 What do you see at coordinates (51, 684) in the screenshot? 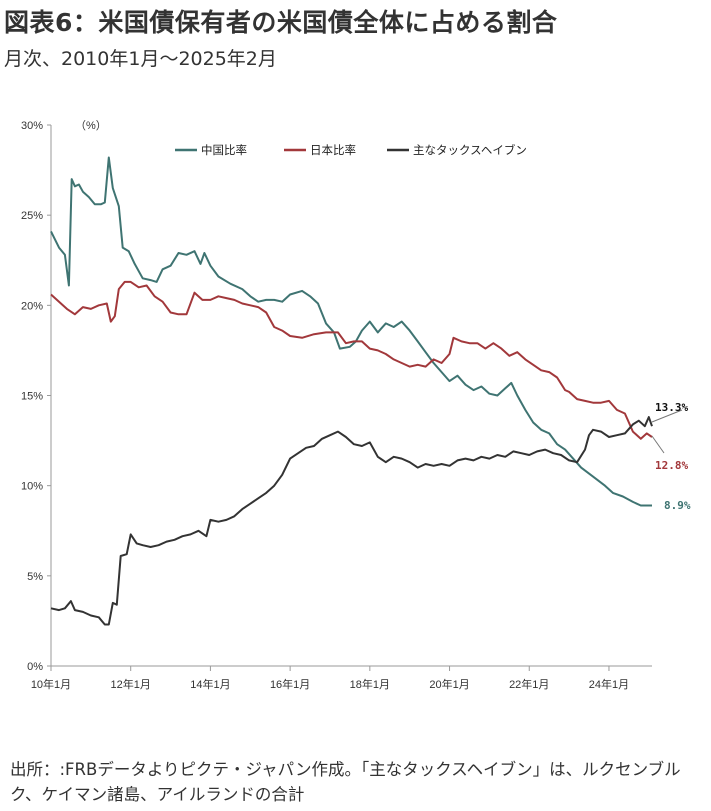
I see `x-tick-label: 10年1月` at bounding box center [51, 684].